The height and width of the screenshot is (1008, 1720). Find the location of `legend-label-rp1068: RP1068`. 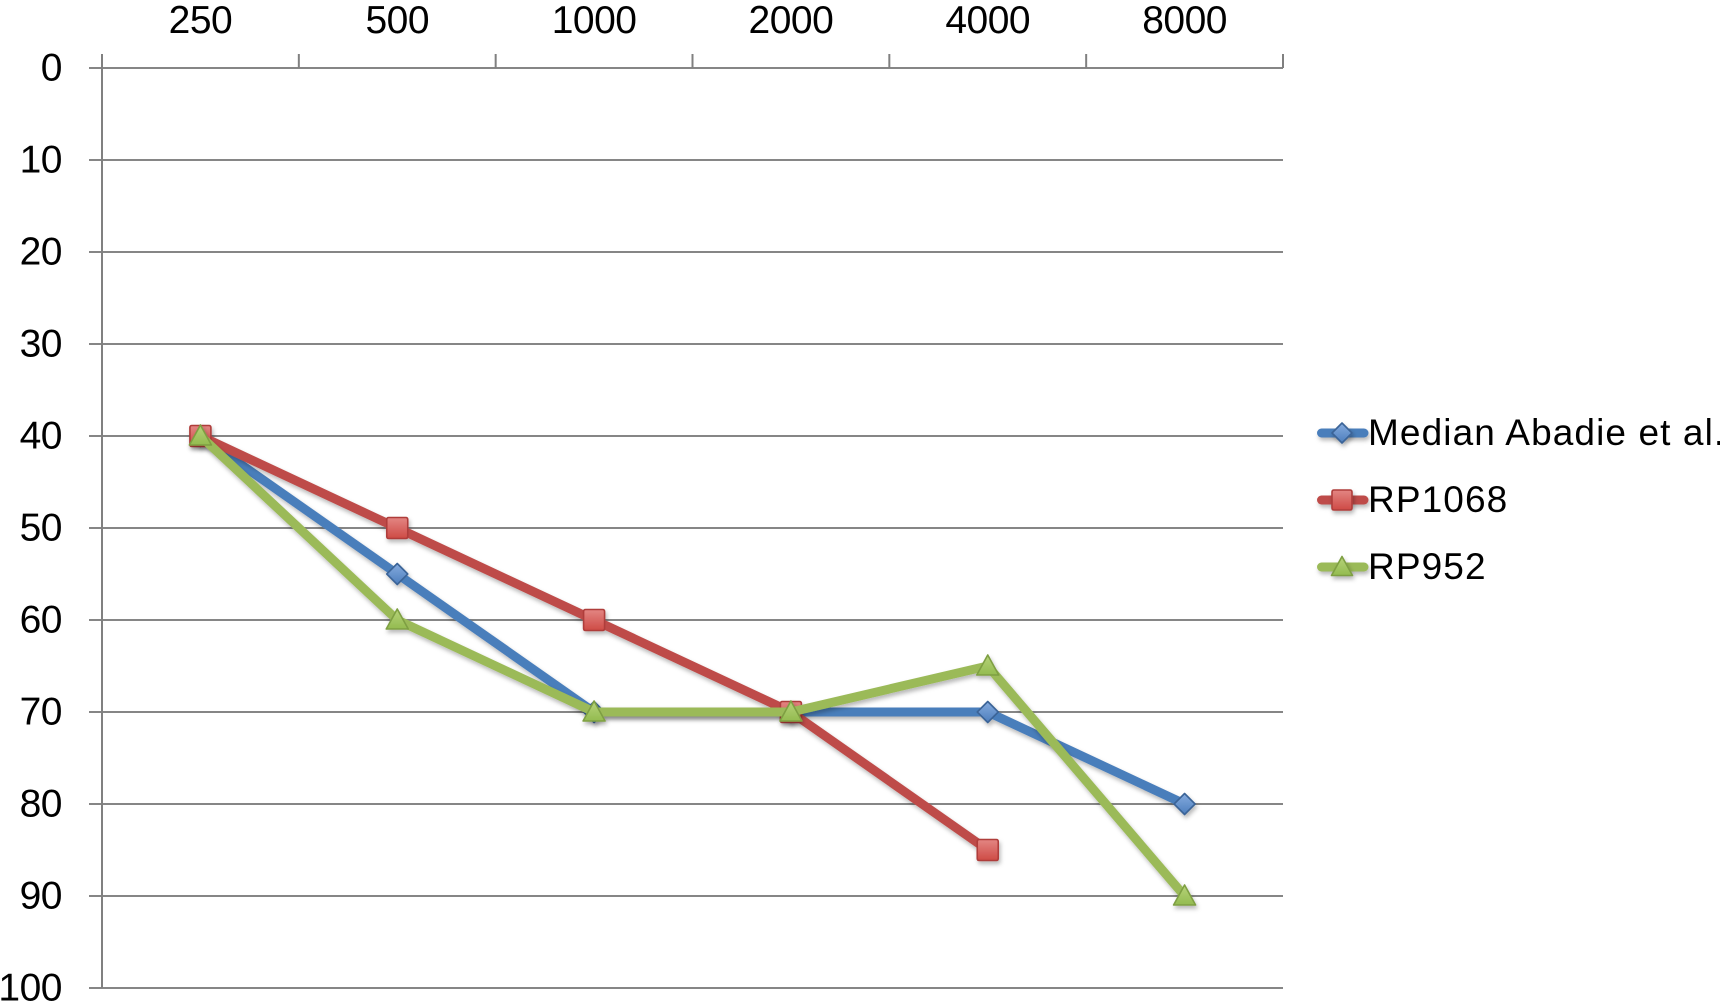

legend-label-rp1068: RP1068 is located at coordinates (1438, 499).